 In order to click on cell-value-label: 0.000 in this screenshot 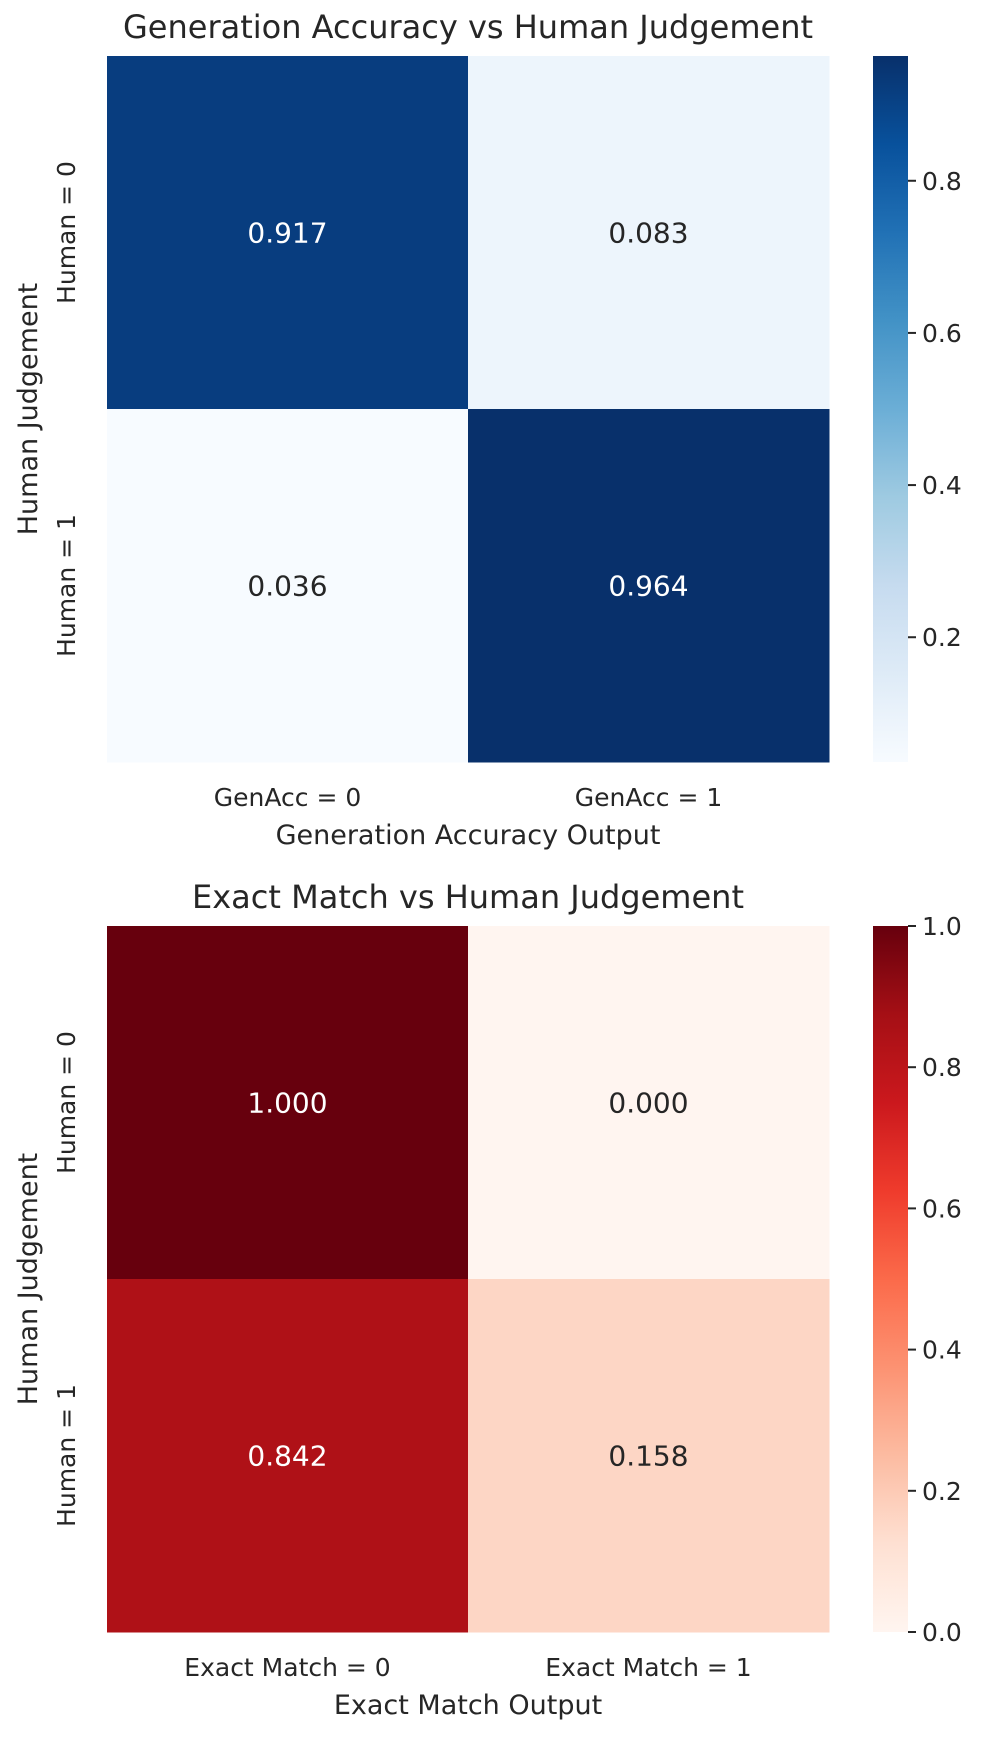, I will do `click(648, 1103)`.